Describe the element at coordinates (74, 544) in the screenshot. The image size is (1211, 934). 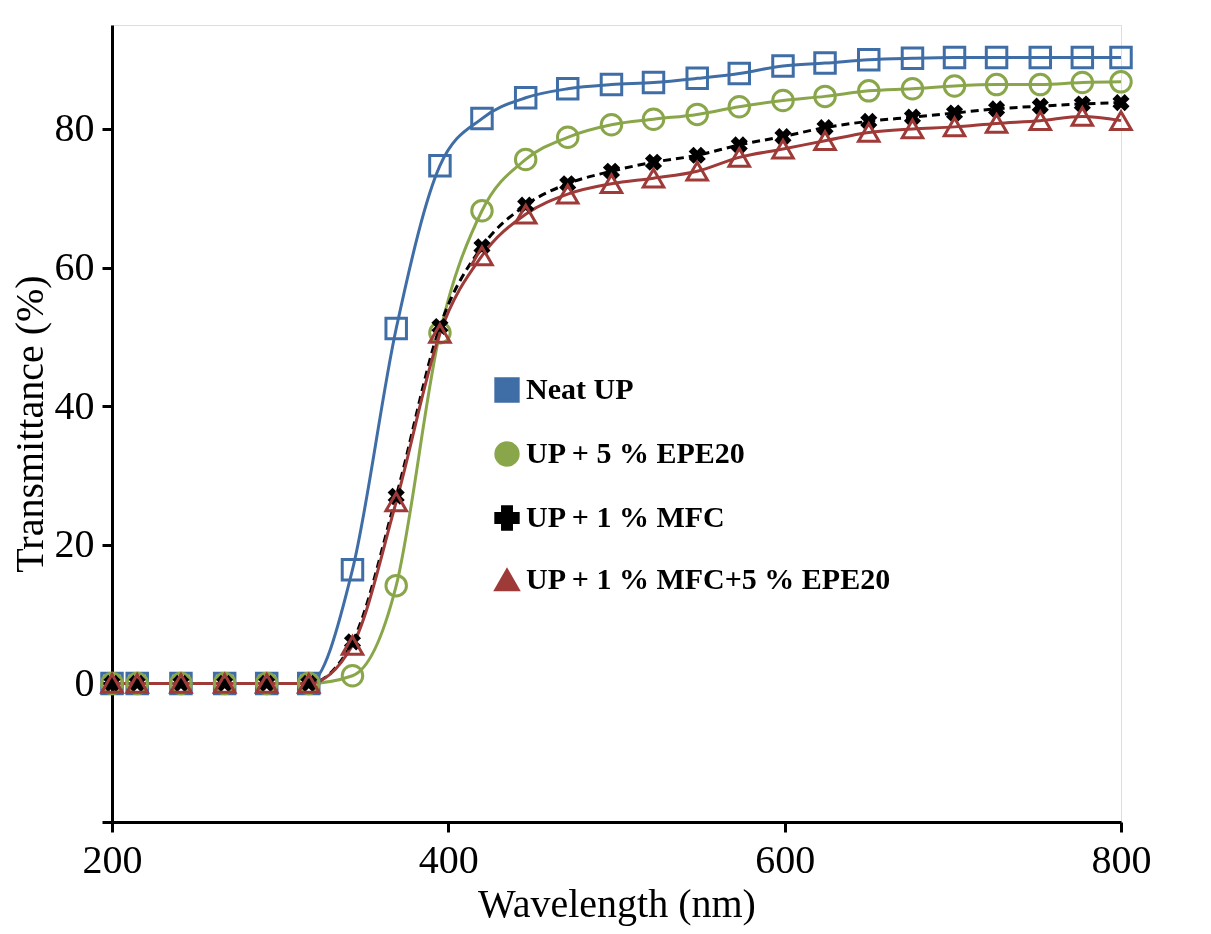
I see `y-tick-label: 20` at that location.